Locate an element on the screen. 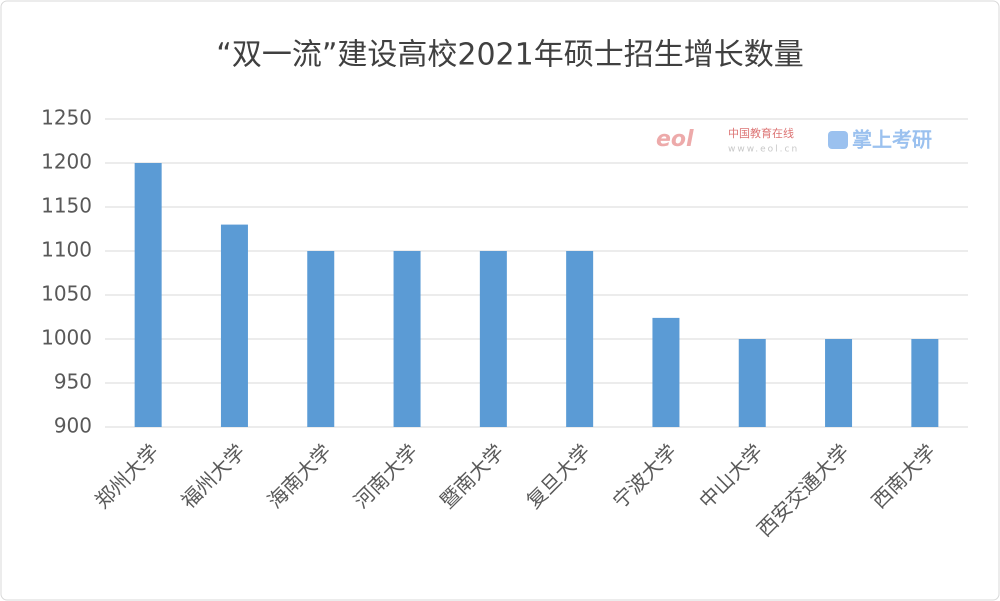  y-tick-label: 1050 is located at coordinates (66, 294).